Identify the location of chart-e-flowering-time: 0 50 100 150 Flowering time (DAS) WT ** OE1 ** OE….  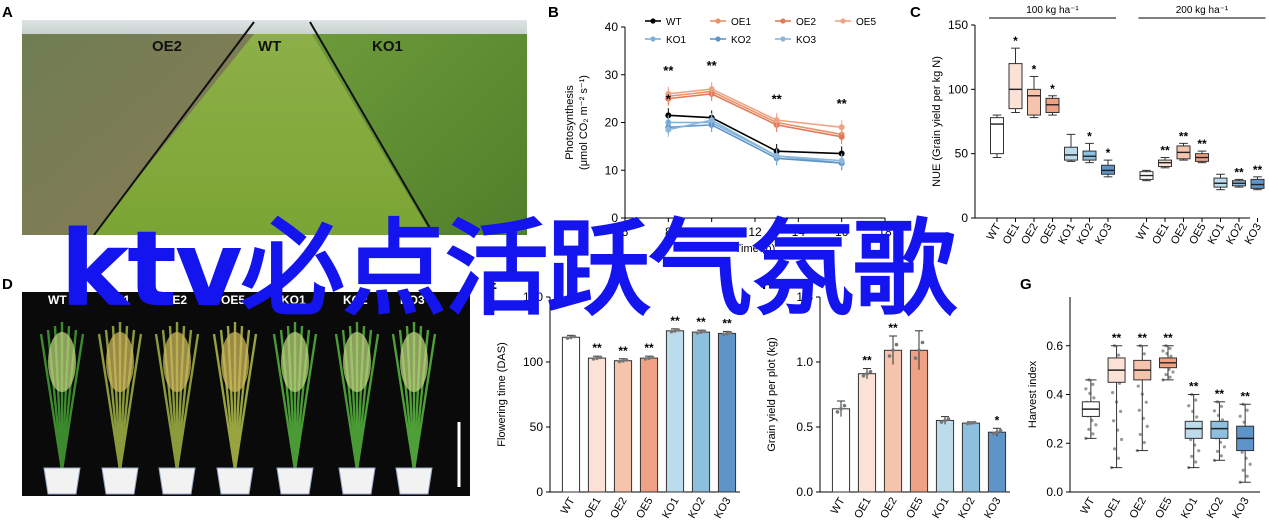
(618, 405).